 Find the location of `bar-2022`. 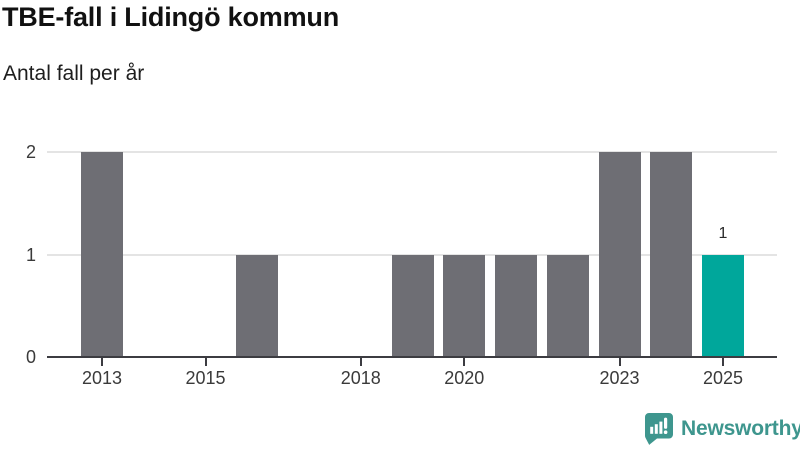

bar-2022 is located at coordinates (567, 305).